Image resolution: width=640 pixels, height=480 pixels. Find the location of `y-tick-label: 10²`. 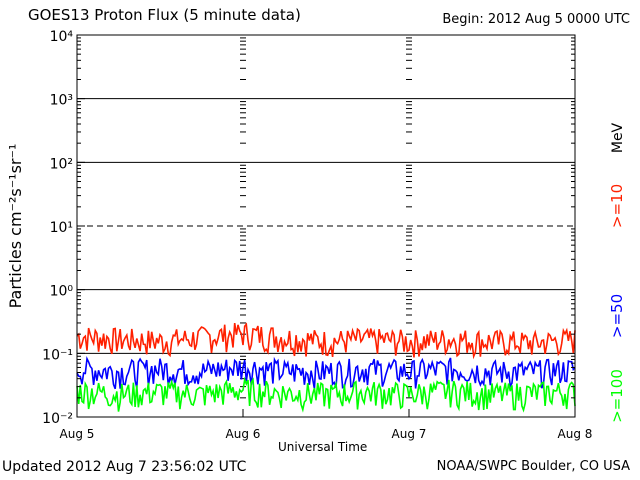

y-tick-label: 10² is located at coordinates (61, 164).